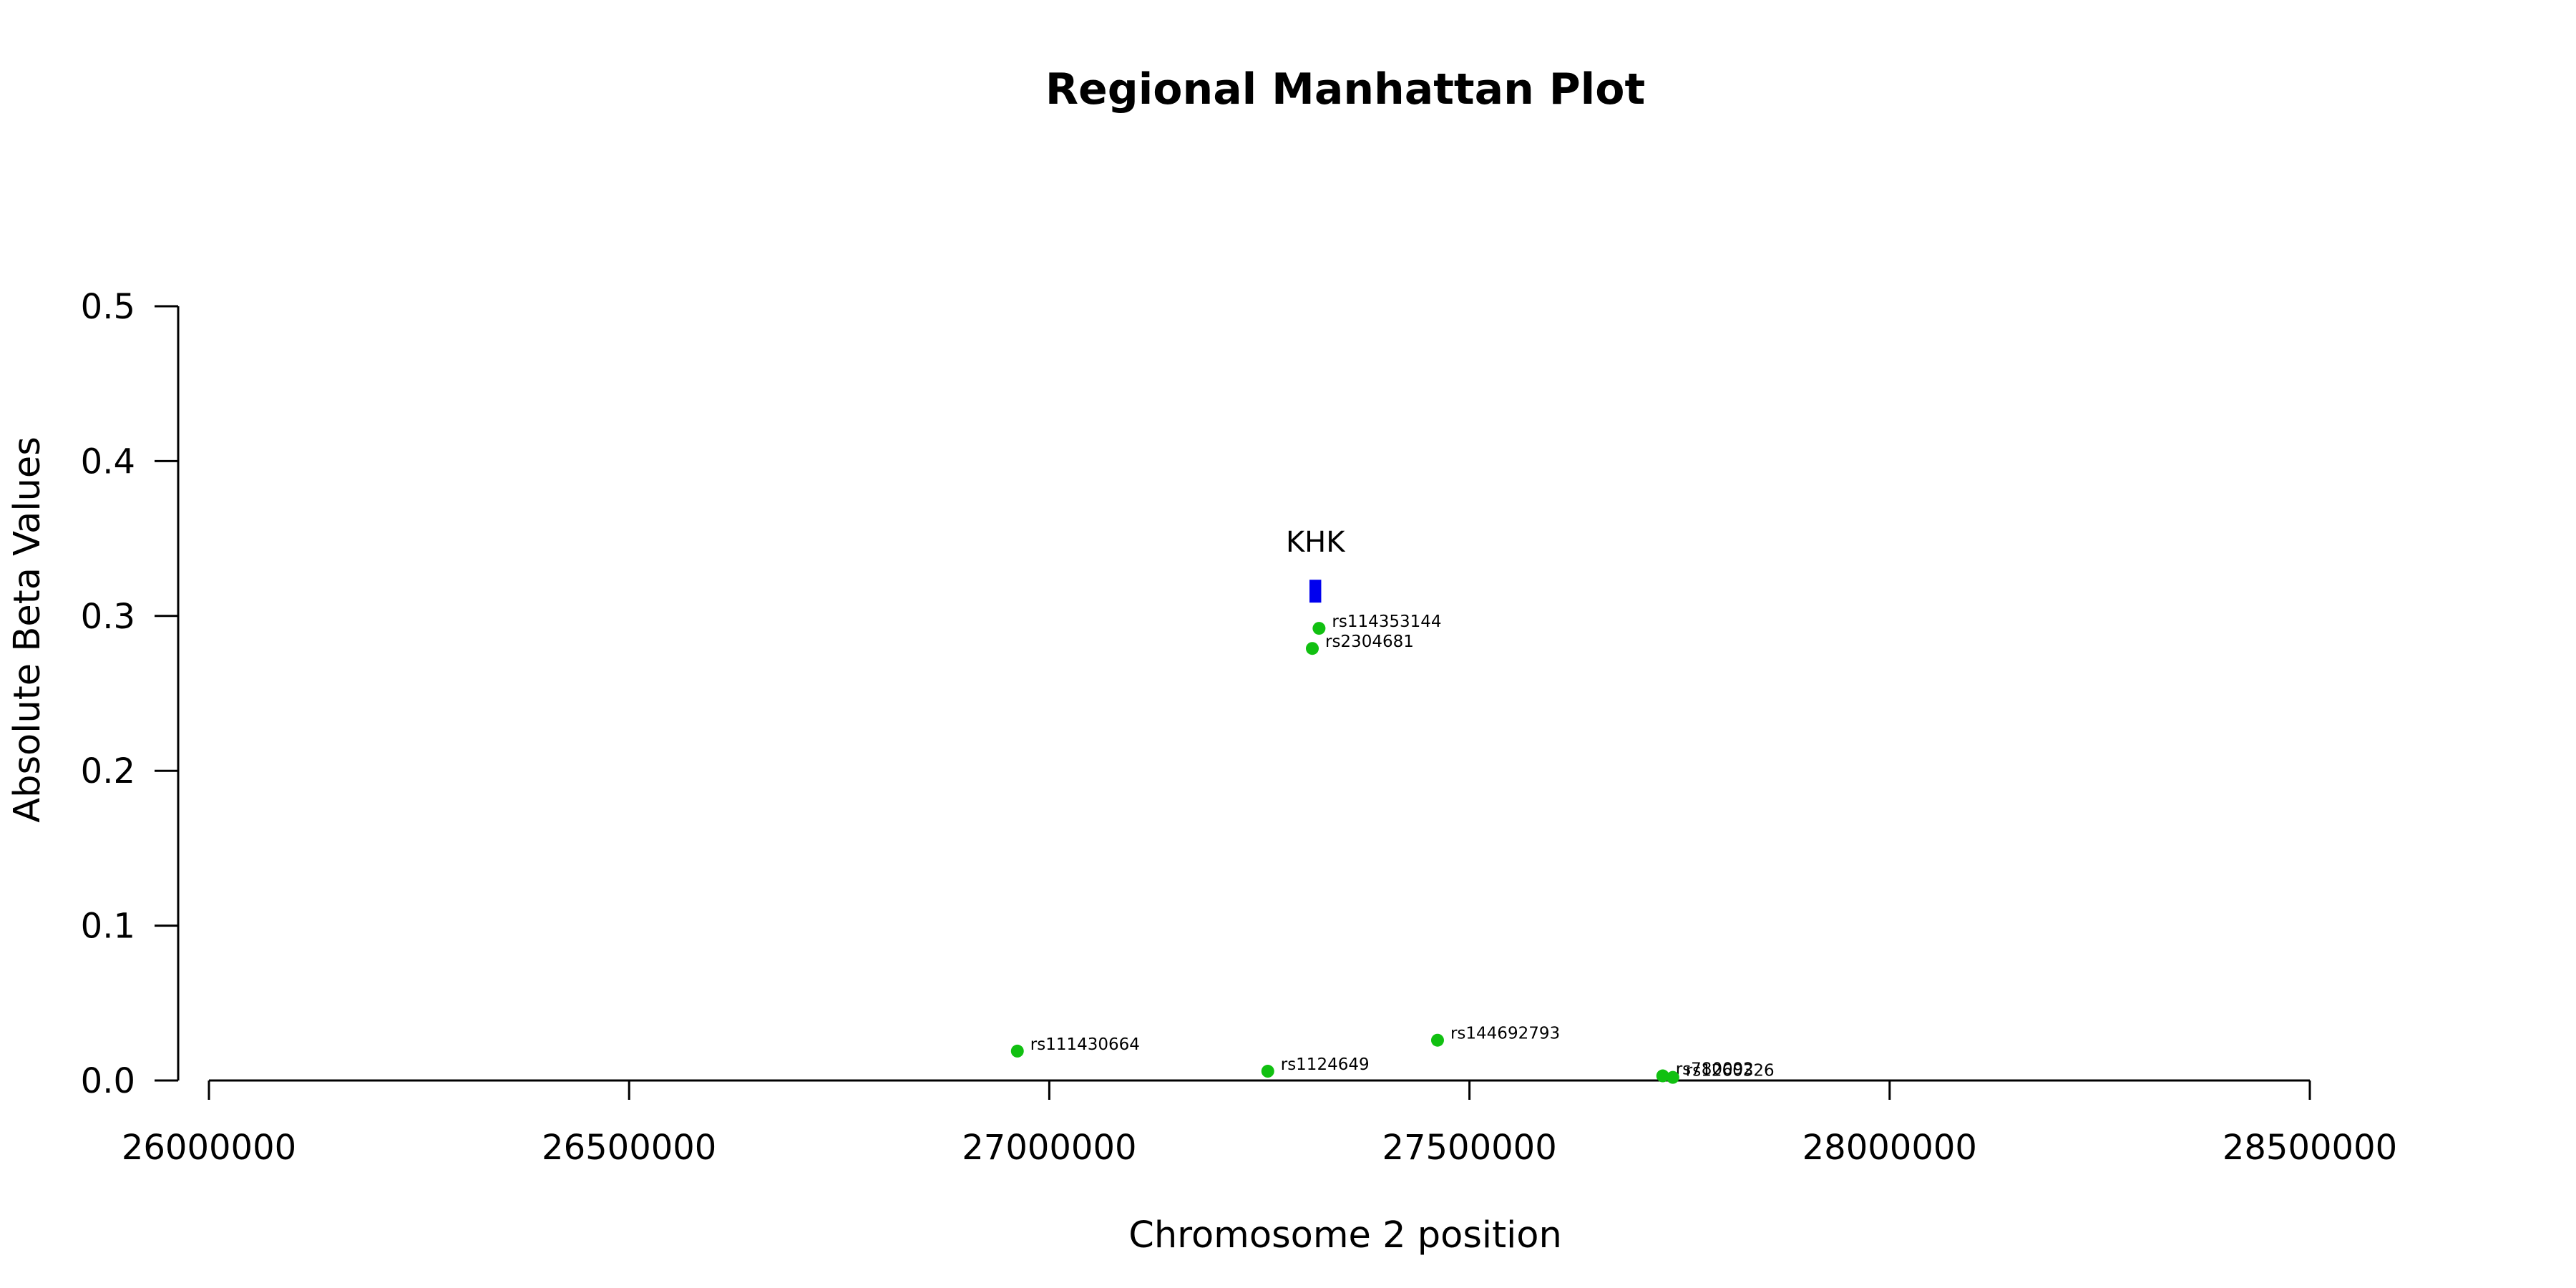 The image size is (2576, 1288). I want to click on snp-point-rs1260326, so click(1673, 1077).